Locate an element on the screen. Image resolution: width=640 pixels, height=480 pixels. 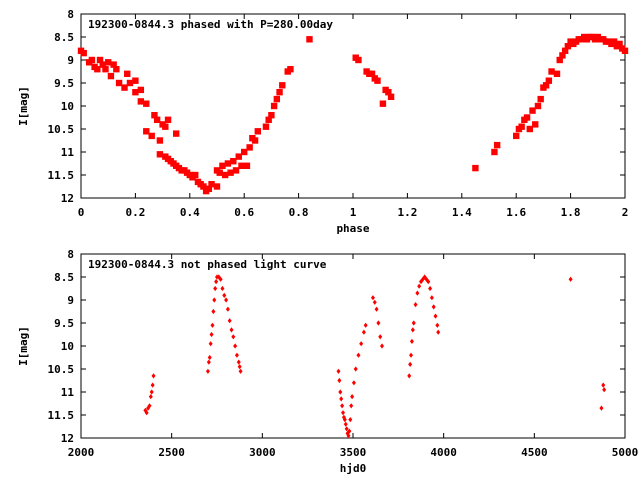
y-tick-label: 12 is located at coordinates (67, 438).